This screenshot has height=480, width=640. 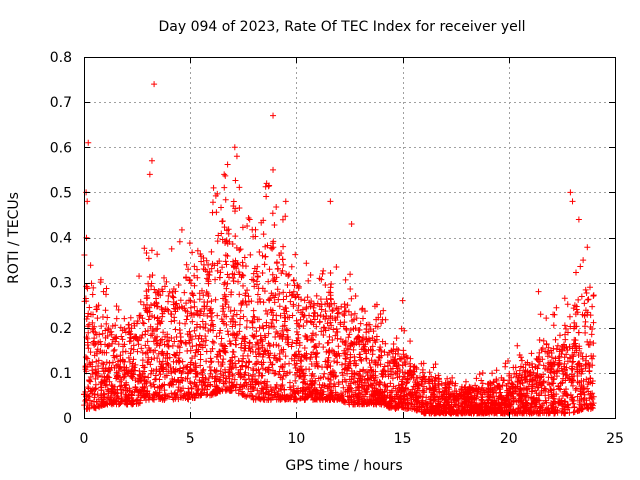 What do you see at coordinates (61, 58) in the screenshot?
I see `y-tick-label: 0.8` at bounding box center [61, 58].